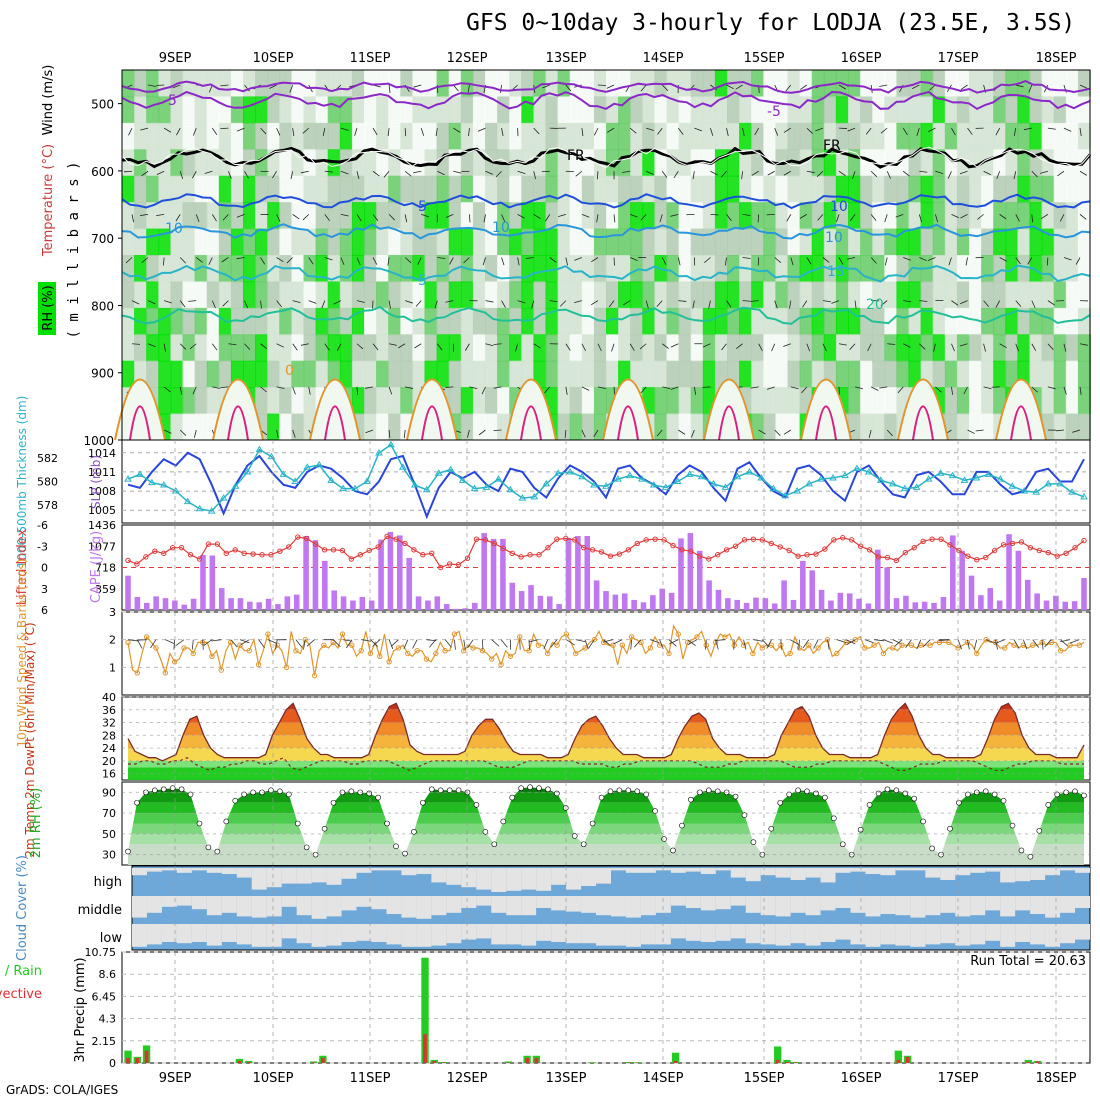 The height and width of the screenshot is (1100, 1100). What do you see at coordinates (1057, 556) in the screenshot?
I see `li-marker` at bounding box center [1057, 556].